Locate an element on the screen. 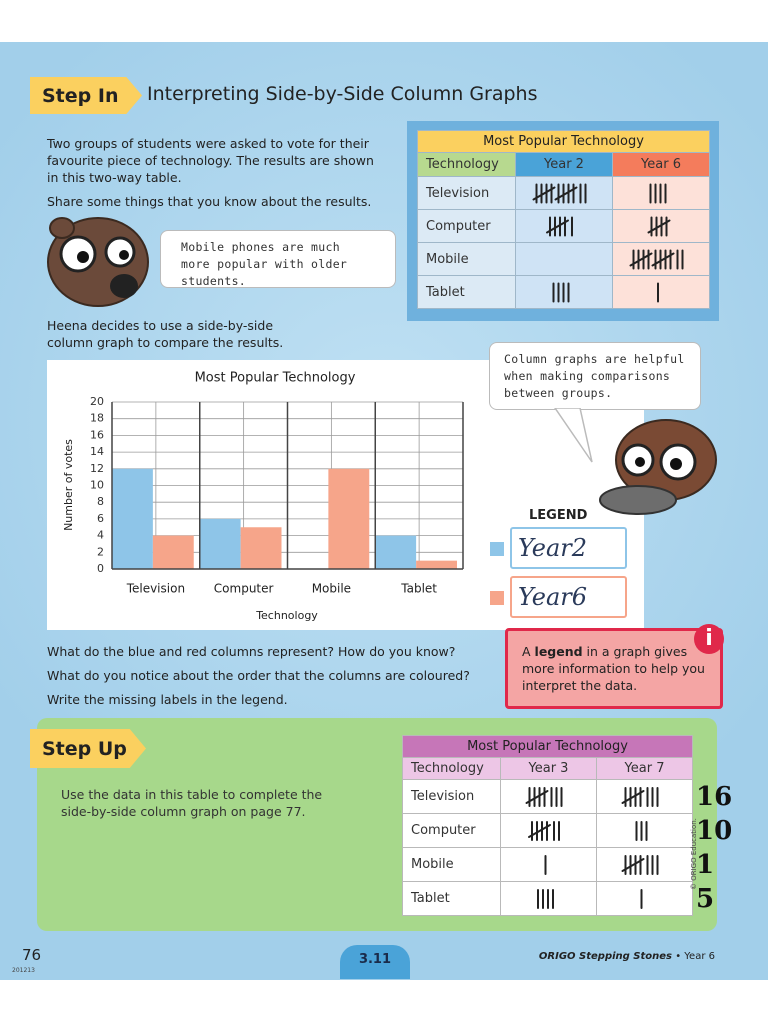 The height and width of the screenshot is (1024, 768). y-tick-label: 8 is located at coordinates (100, 501).